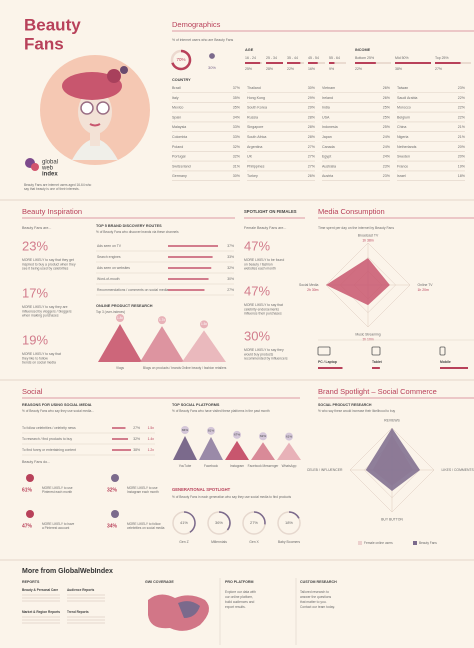 The width and height of the screenshot is (474, 648). I want to click on text-line: MORE LIKELY to say that they get, so click(48, 260).